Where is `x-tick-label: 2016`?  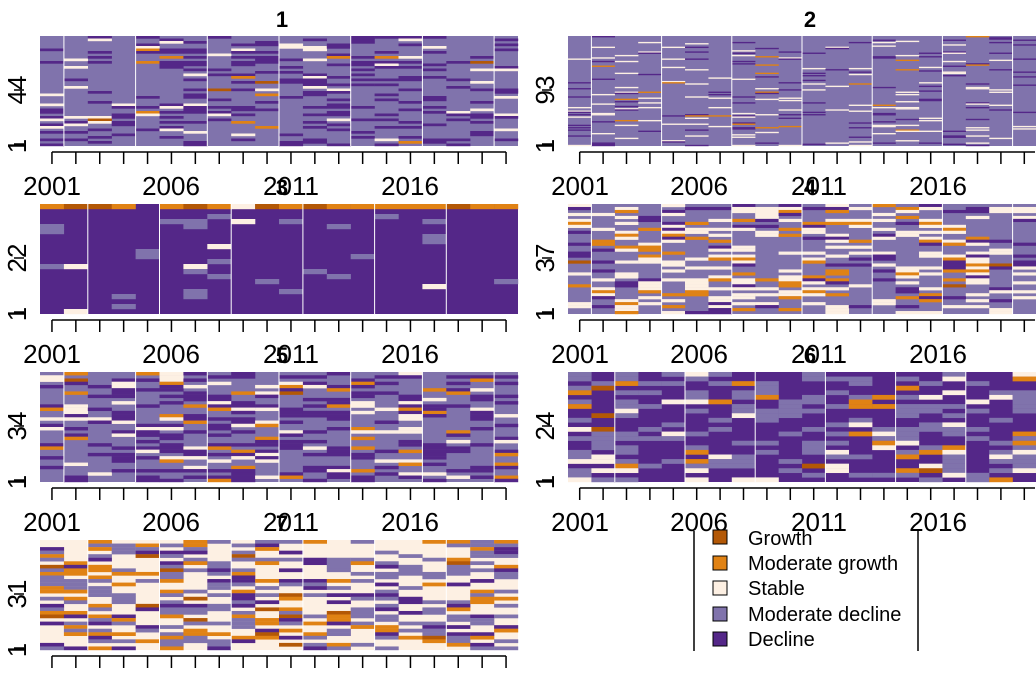
x-tick-label: 2016 is located at coordinates (410, 354).